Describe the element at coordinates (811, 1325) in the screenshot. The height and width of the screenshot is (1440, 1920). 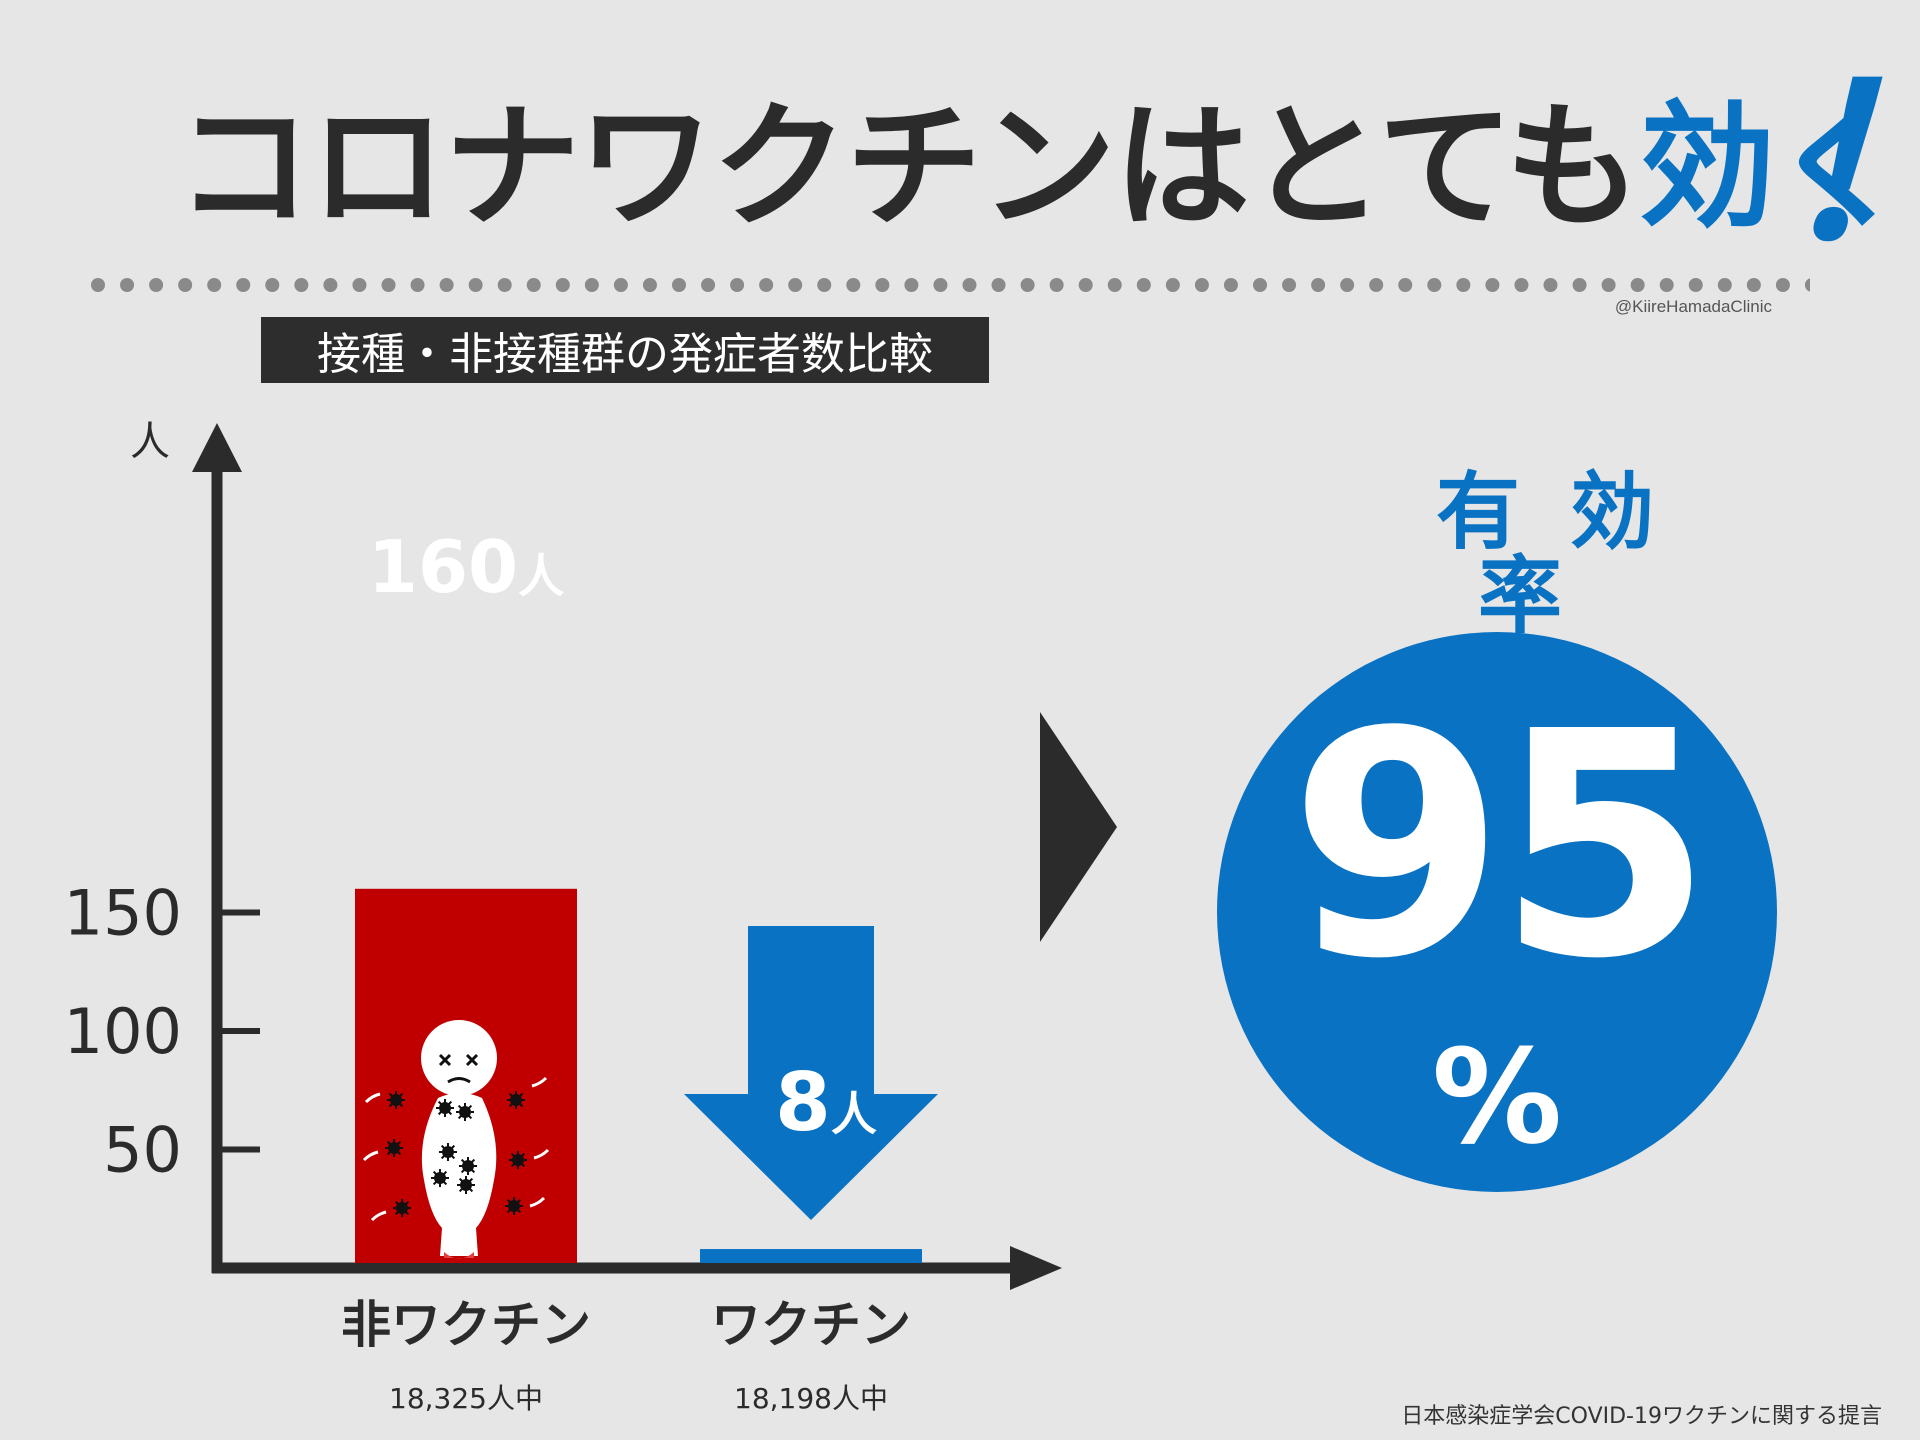
I see `category-label: ワクチン` at that location.